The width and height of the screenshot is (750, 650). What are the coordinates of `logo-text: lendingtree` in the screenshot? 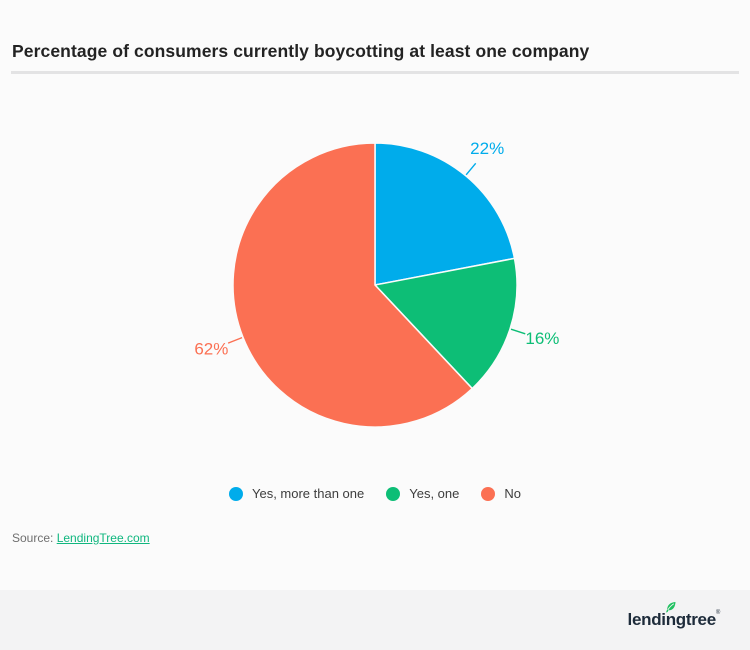 It's located at (672, 619).